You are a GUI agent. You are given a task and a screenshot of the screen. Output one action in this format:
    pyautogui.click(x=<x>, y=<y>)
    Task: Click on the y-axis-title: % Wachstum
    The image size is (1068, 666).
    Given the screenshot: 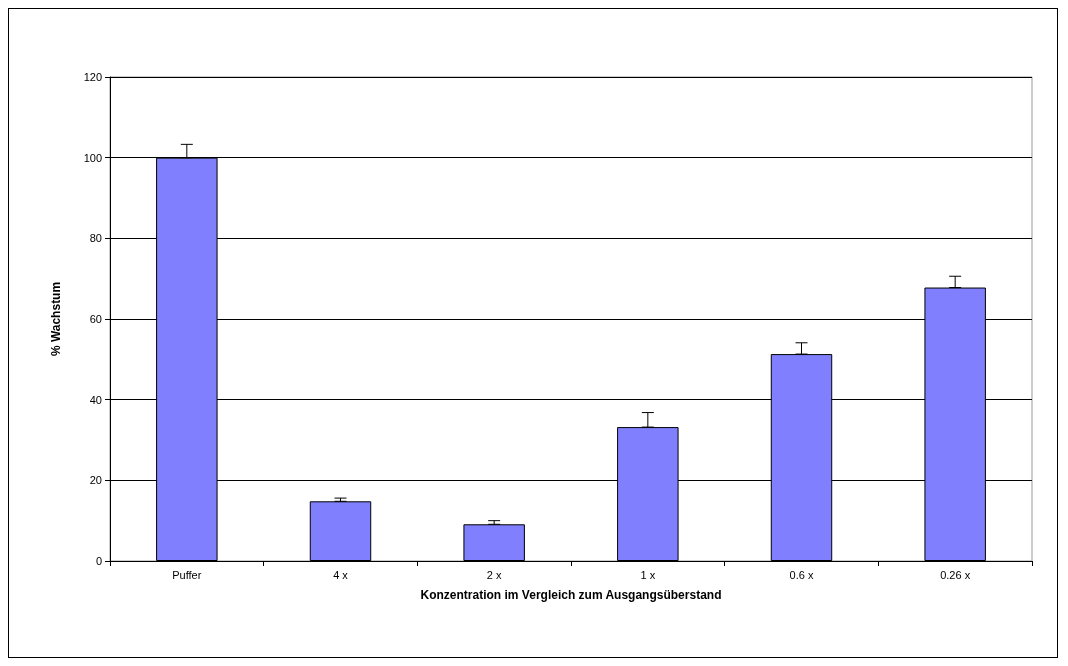 What is the action you would take?
    pyautogui.click(x=56, y=319)
    